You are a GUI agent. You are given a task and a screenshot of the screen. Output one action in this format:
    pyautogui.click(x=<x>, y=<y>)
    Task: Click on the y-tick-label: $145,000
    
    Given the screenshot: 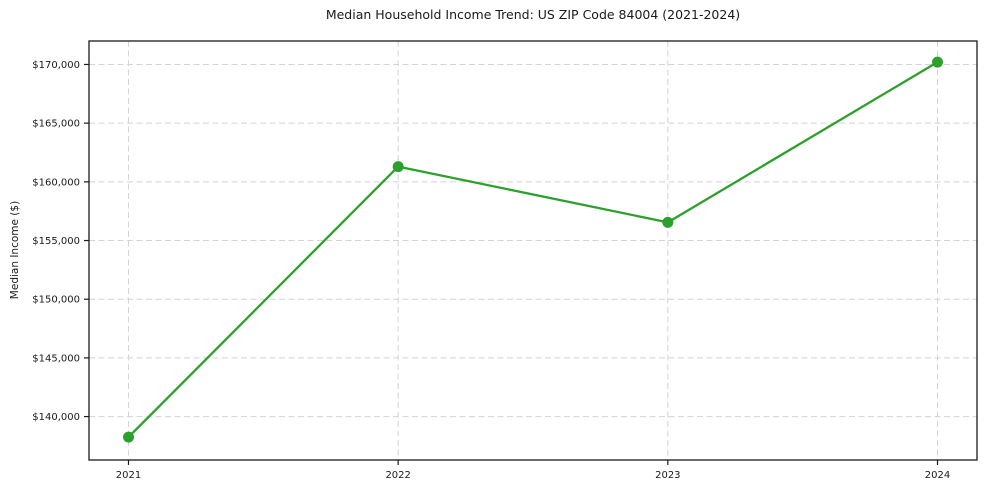 What is the action you would take?
    pyautogui.click(x=56, y=358)
    